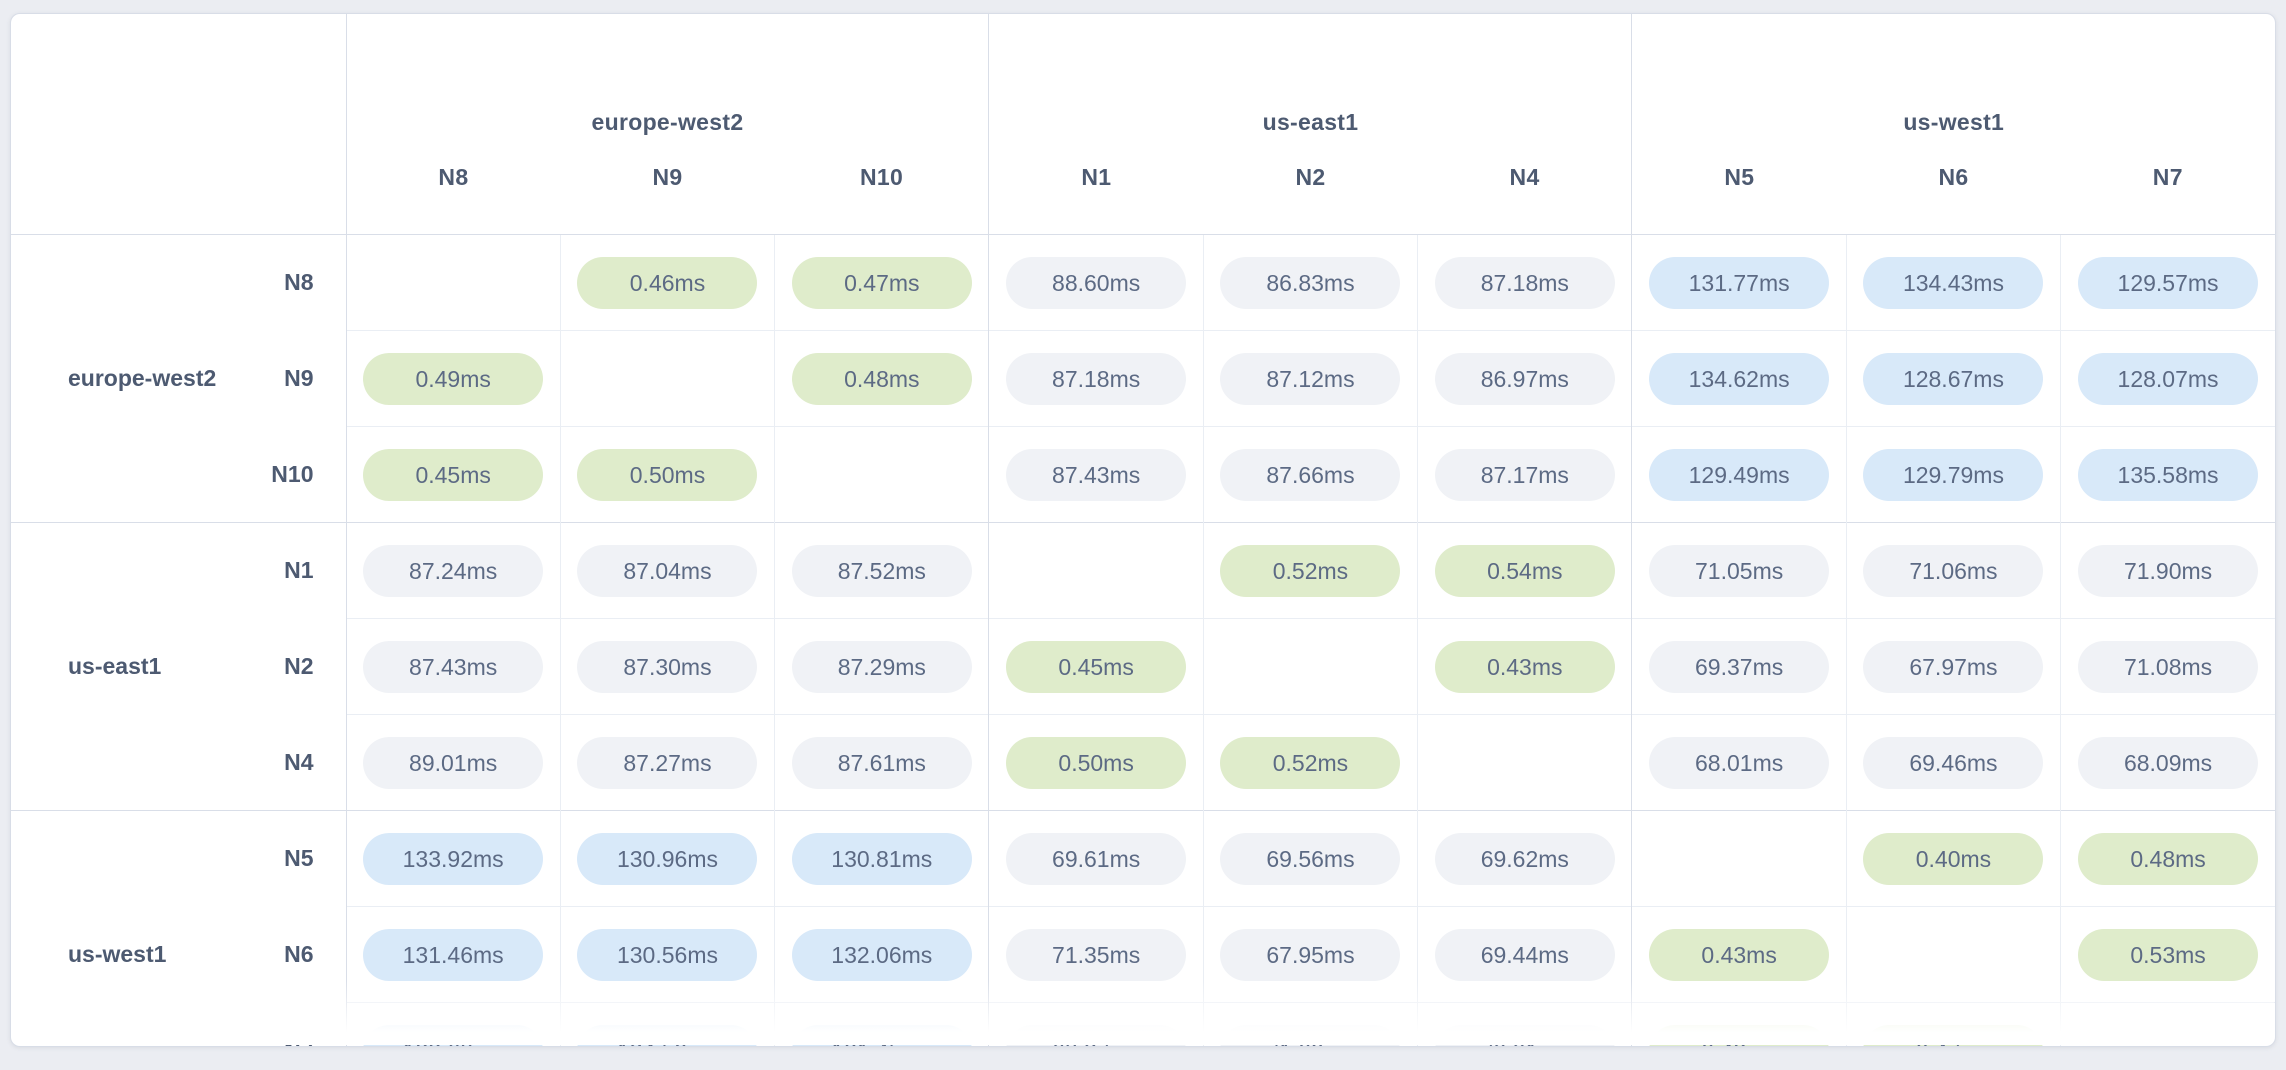  Describe the element at coordinates (1524, 1035) in the screenshot. I see `latency-pill-N7-to-N4: 70.01ms` at that location.